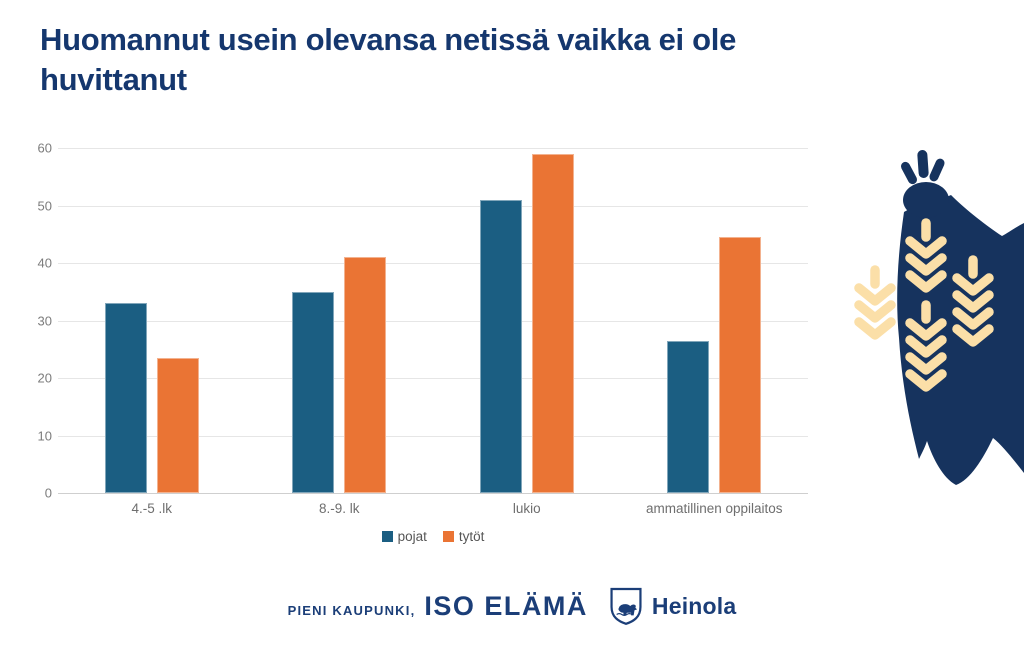  I want to click on legend-item: pojat, so click(404, 536).